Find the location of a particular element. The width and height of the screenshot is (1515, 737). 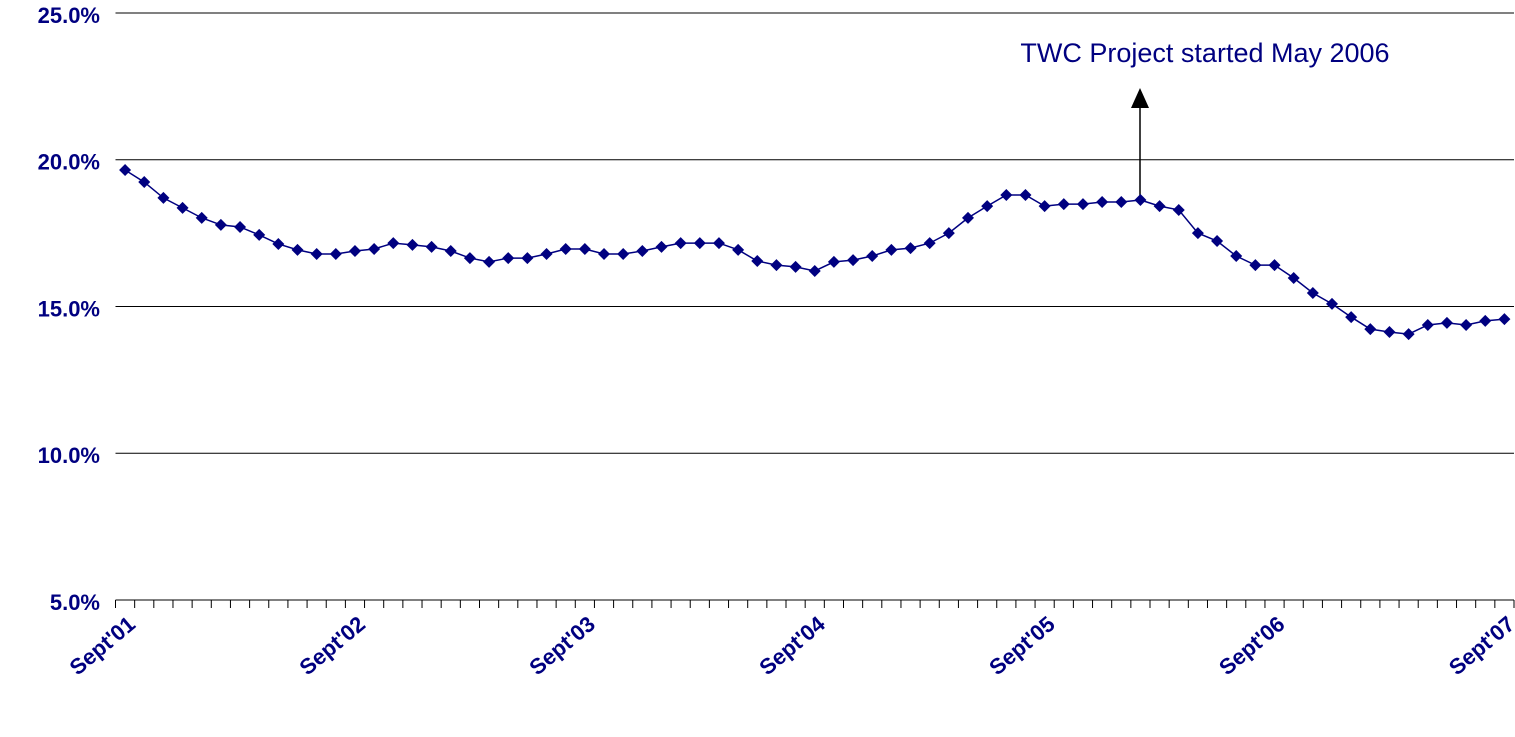

annotation: TWC Project started May 2006 is located at coordinates (1204, 53).